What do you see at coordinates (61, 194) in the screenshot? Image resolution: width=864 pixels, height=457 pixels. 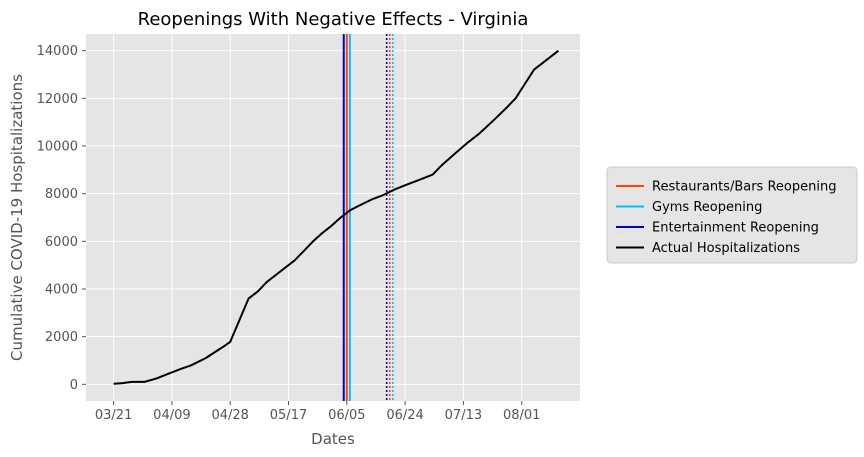 I see `y-tick-label: 8000` at bounding box center [61, 194].